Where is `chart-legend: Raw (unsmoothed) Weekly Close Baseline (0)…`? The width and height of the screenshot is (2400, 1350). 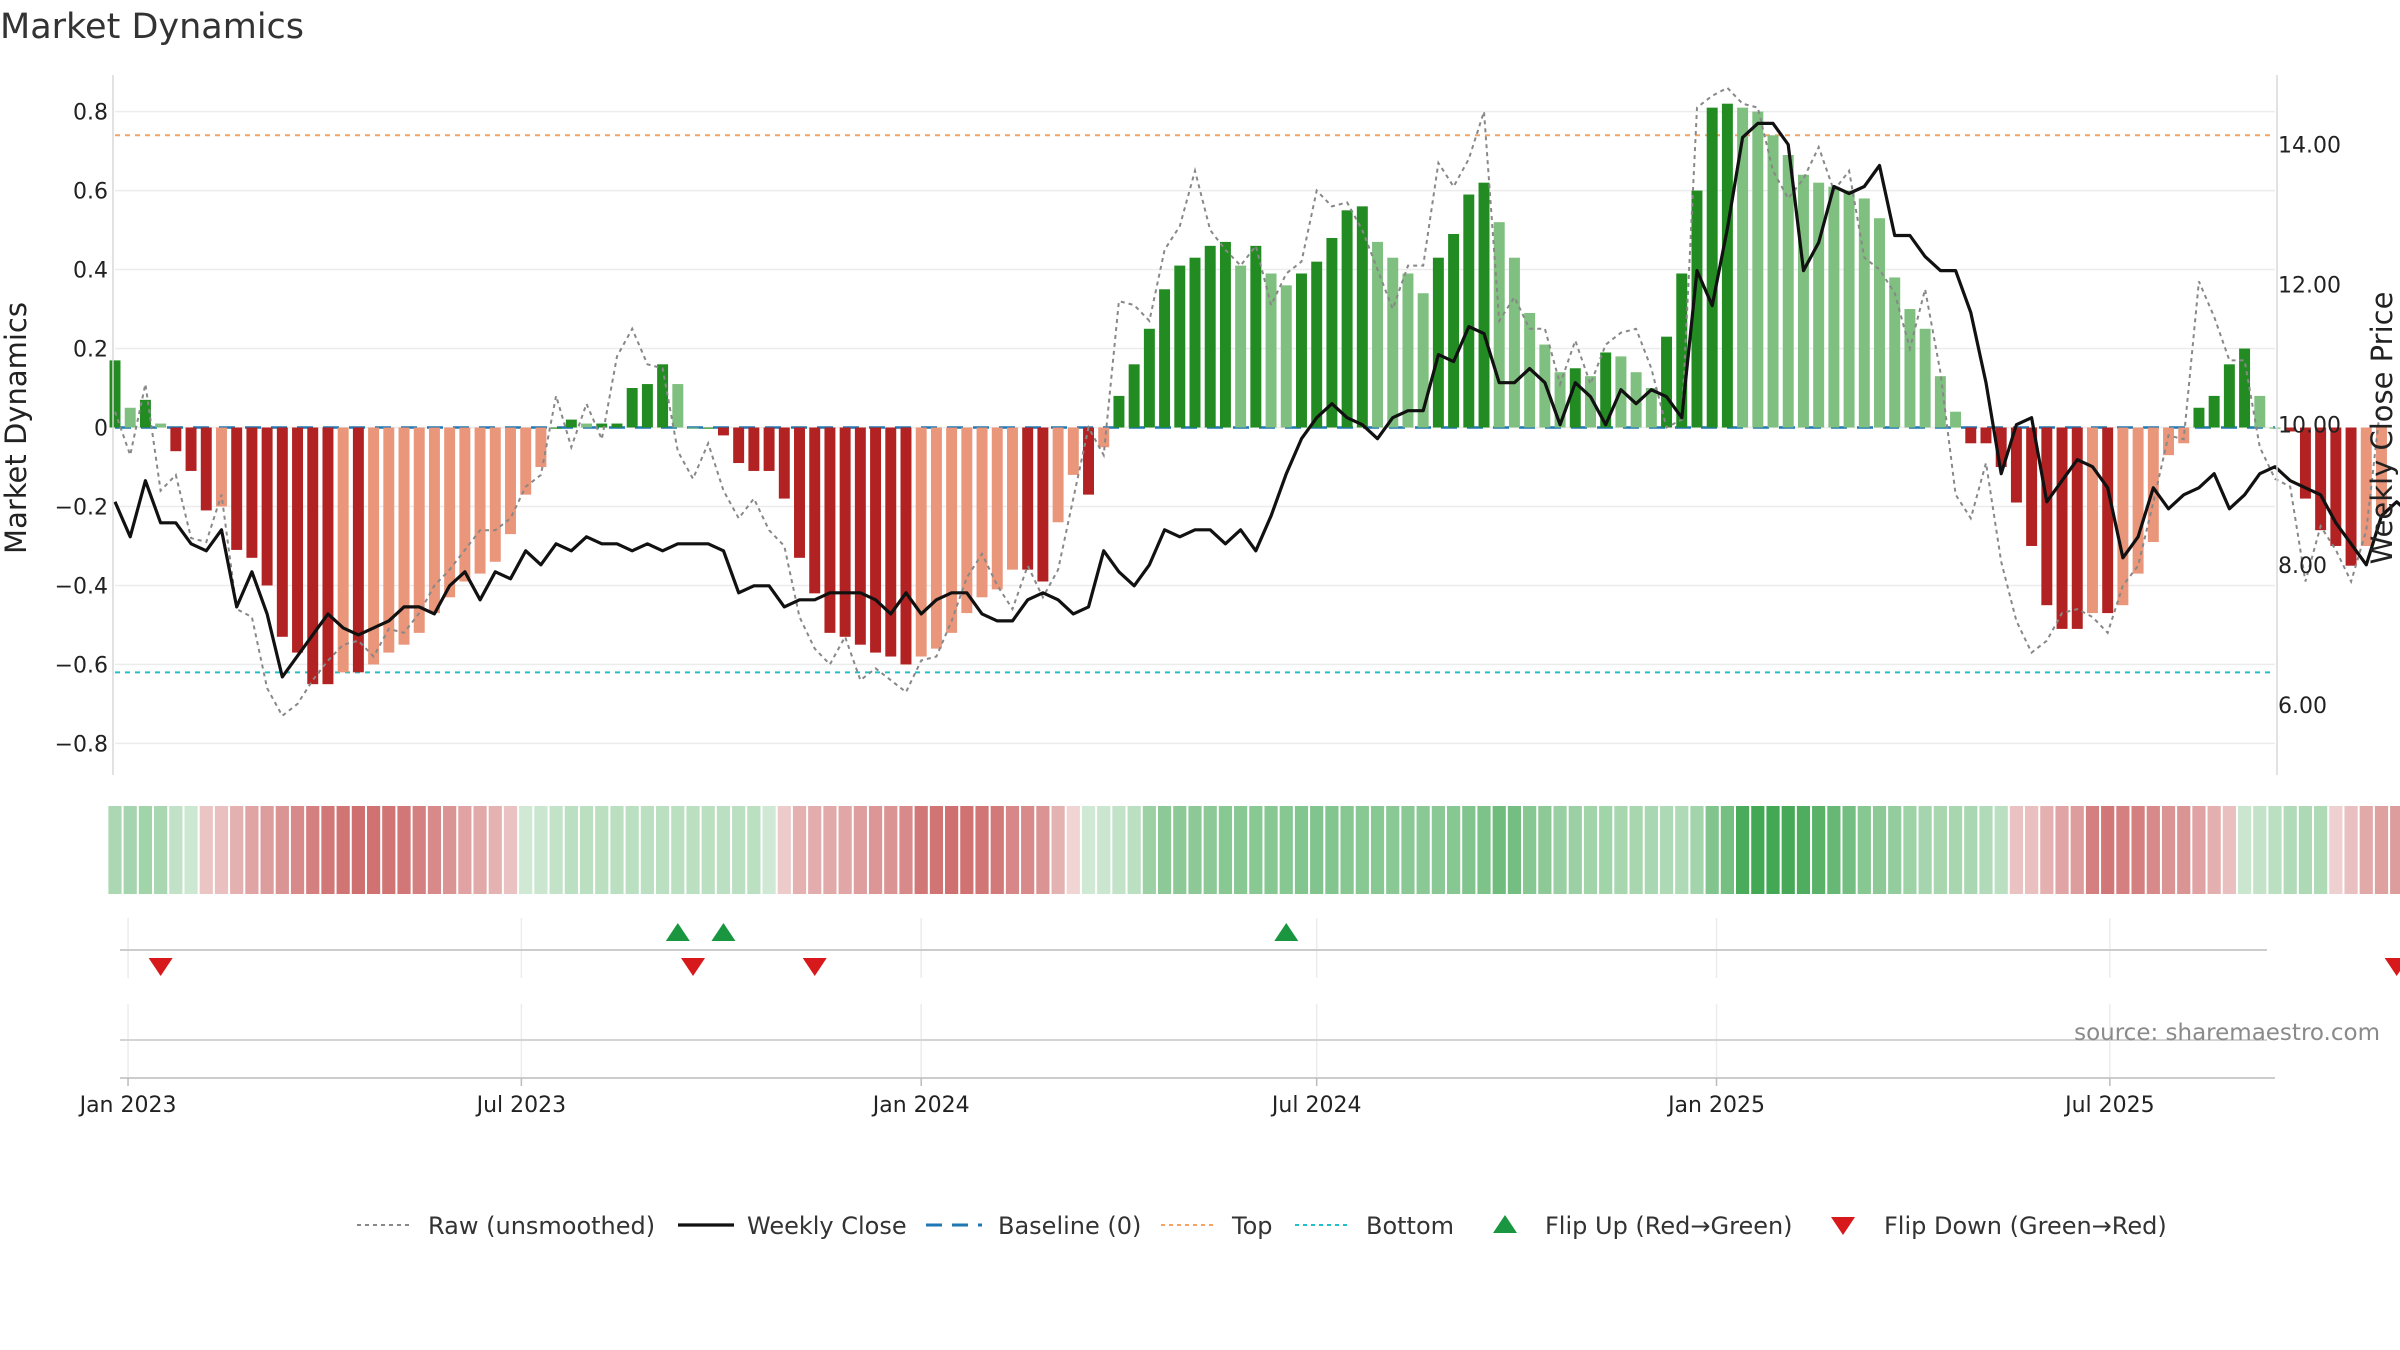 chart-legend: Raw (unsmoothed) Weekly Close Baseline (0)… is located at coordinates (1262, 1226).